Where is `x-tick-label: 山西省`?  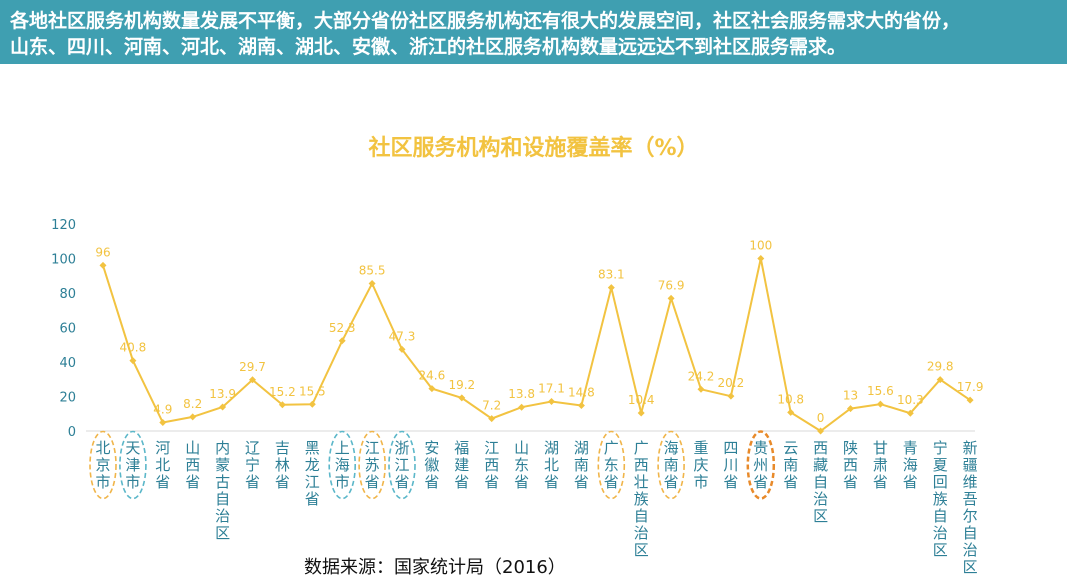
x-tick-label: 山西省 is located at coordinates (192, 465).